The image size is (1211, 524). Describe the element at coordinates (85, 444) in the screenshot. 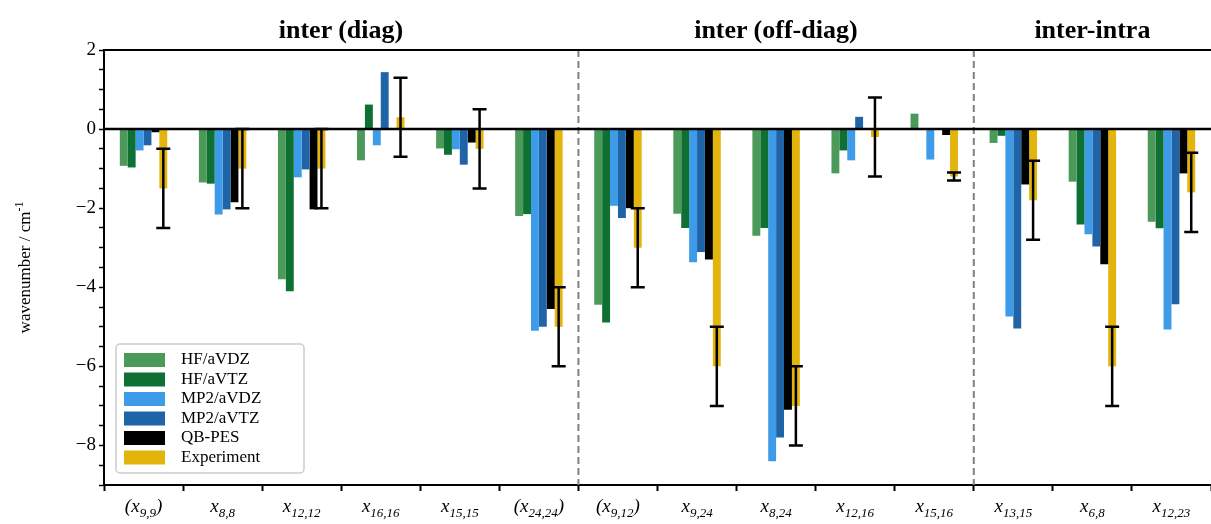

I see `y-tick-label: −8` at that location.